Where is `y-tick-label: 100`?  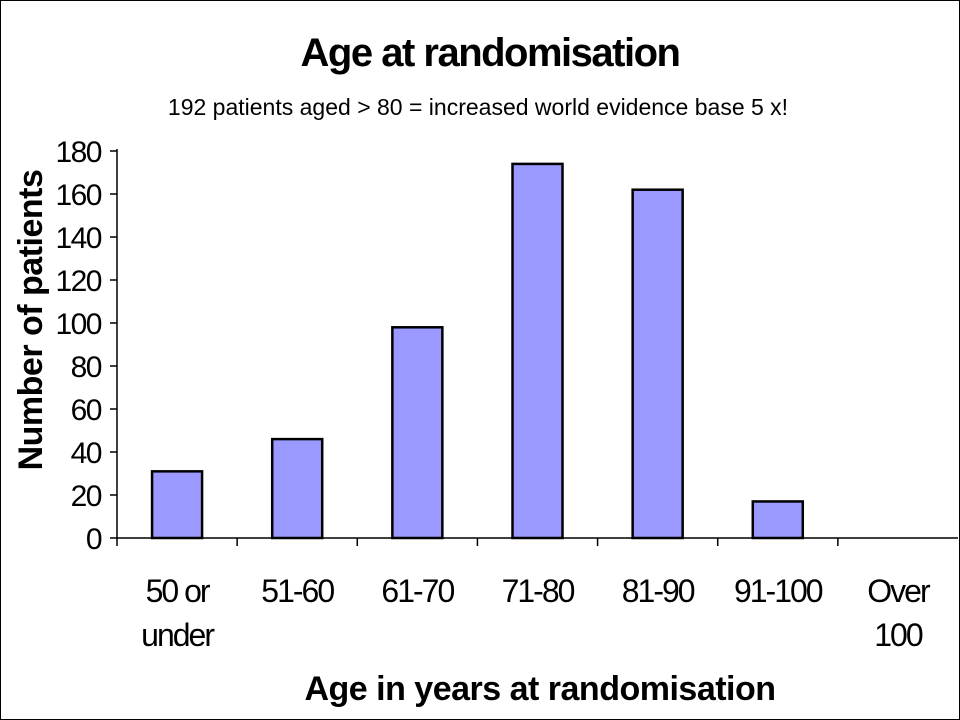
y-tick-label: 100 is located at coordinates (78, 324).